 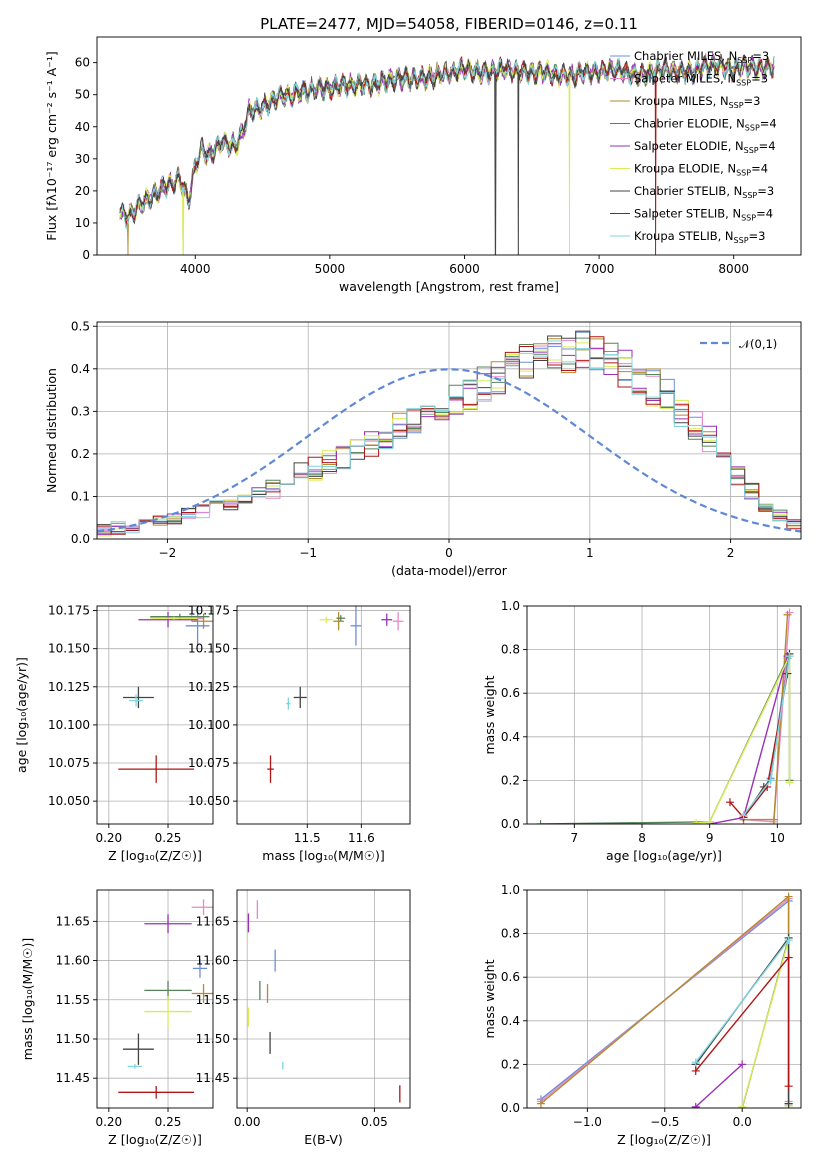 What do you see at coordinates (82, 223) in the screenshot?
I see `y-tick-label: 10` at bounding box center [82, 223].